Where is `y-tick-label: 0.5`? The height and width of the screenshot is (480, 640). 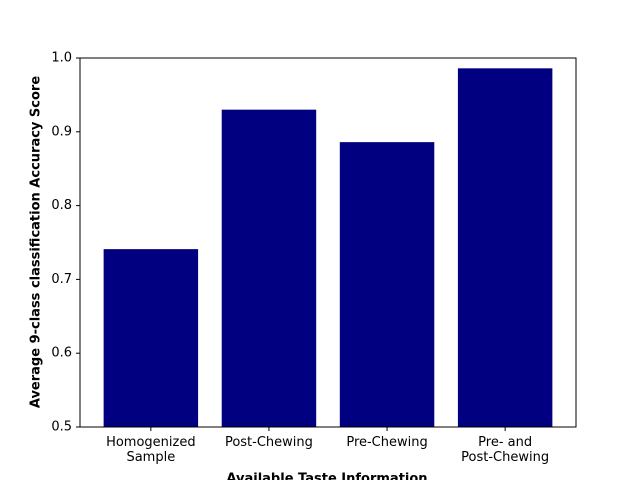
y-tick-label: 0.5 is located at coordinates (61, 427).